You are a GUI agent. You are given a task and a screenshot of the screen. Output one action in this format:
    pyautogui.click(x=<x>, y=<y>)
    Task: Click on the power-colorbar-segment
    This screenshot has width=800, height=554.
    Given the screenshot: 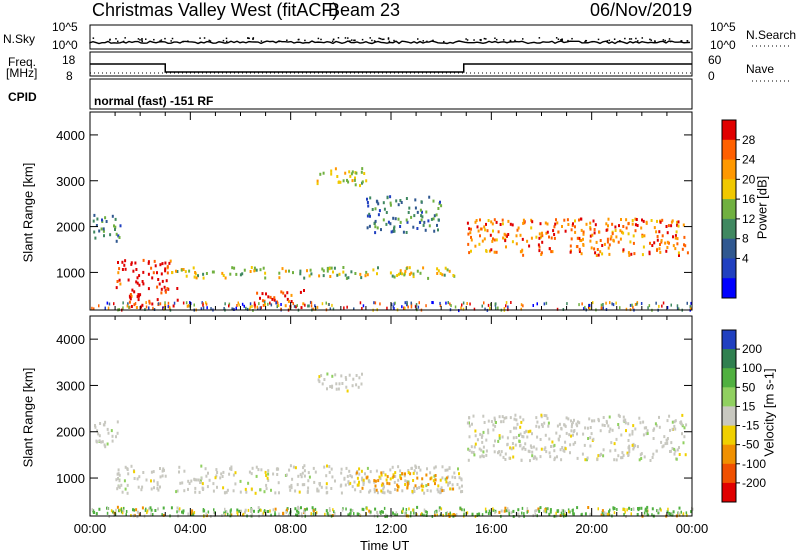 What is the action you would take?
    pyautogui.click(x=729, y=229)
    